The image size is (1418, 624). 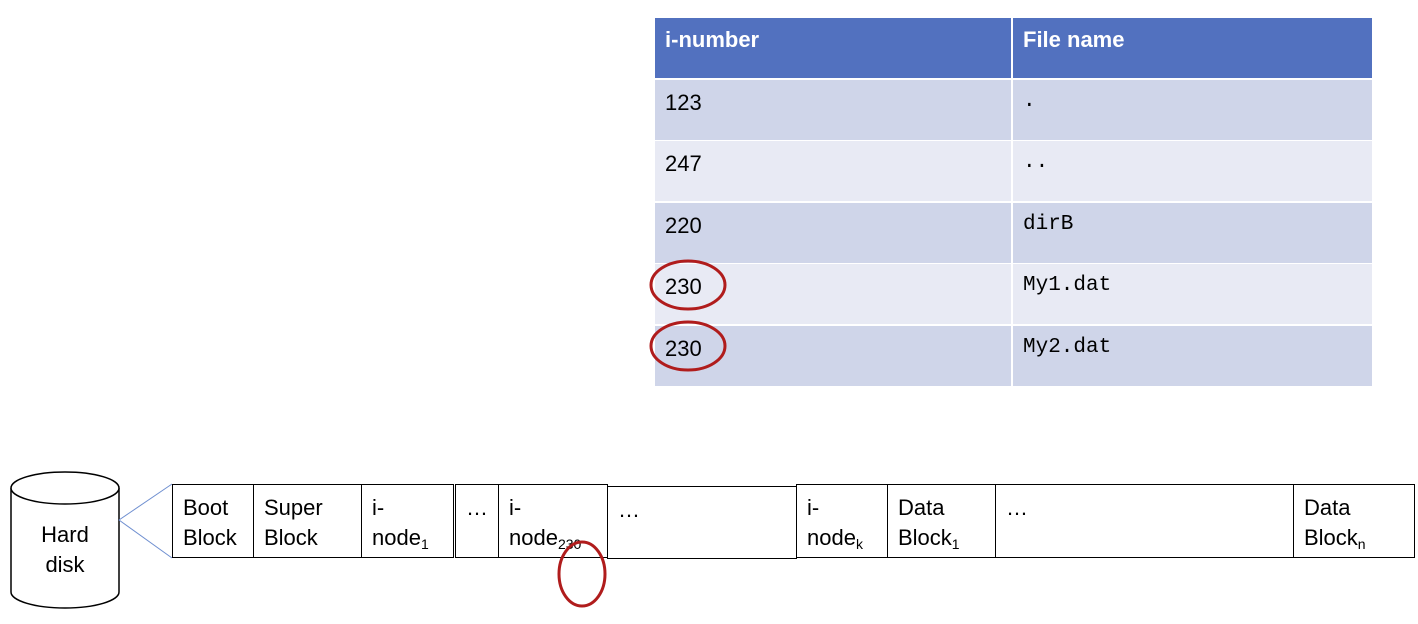 What do you see at coordinates (1192, 48) in the screenshot?
I see `header-file-name: File name` at bounding box center [1192, 48].